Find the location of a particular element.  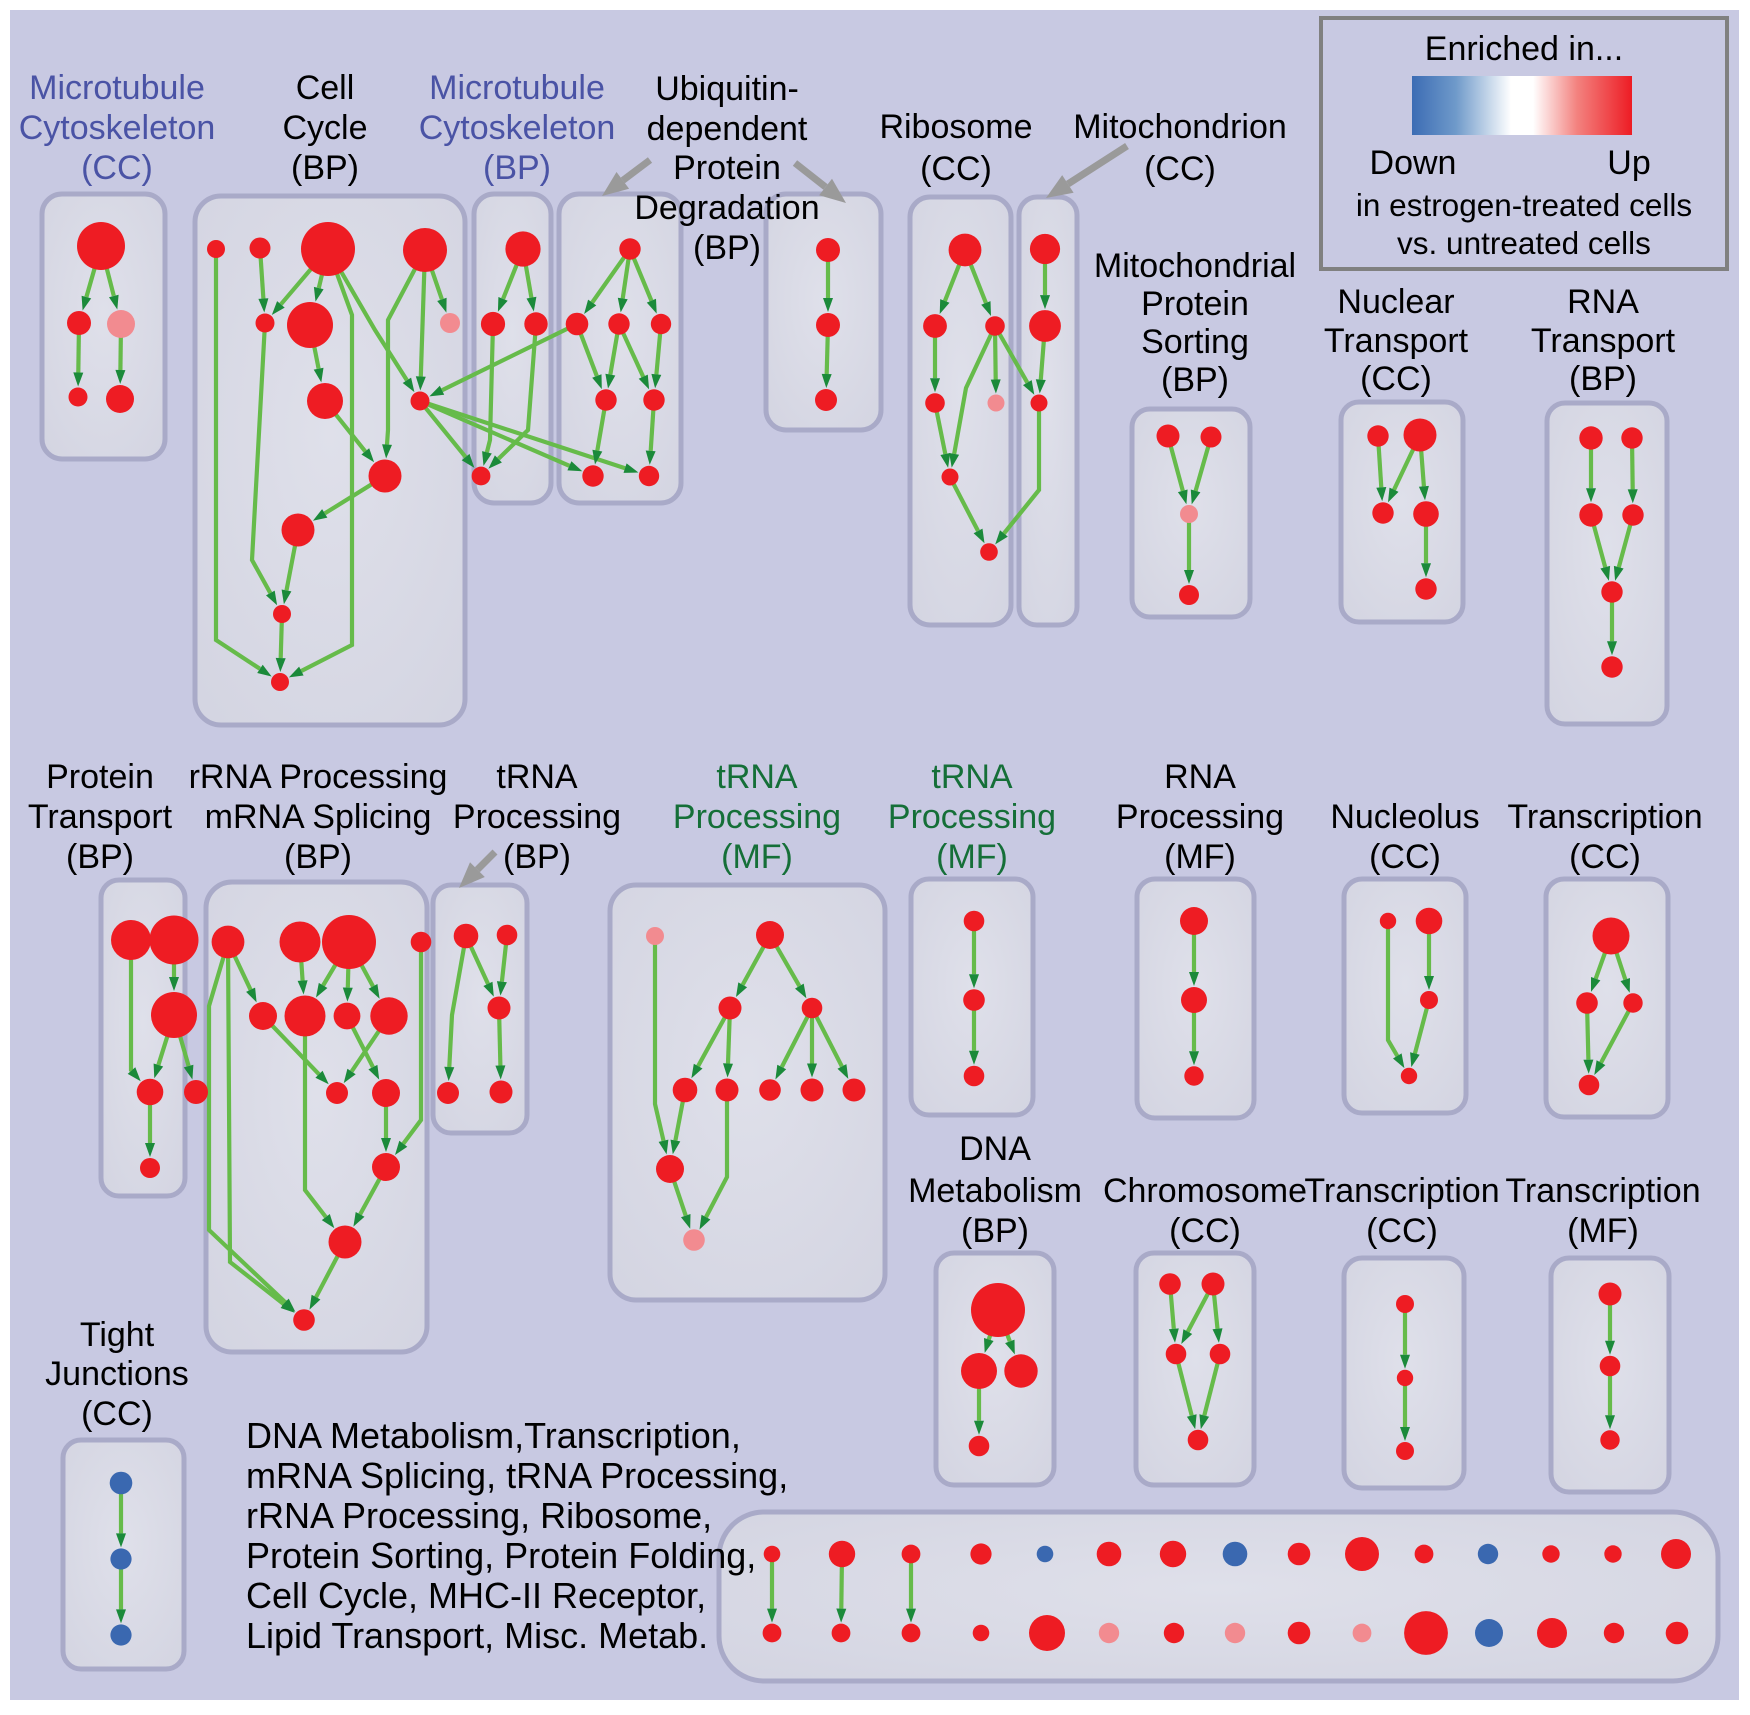

svg-text: Cell is located at coordinates (325, 88).